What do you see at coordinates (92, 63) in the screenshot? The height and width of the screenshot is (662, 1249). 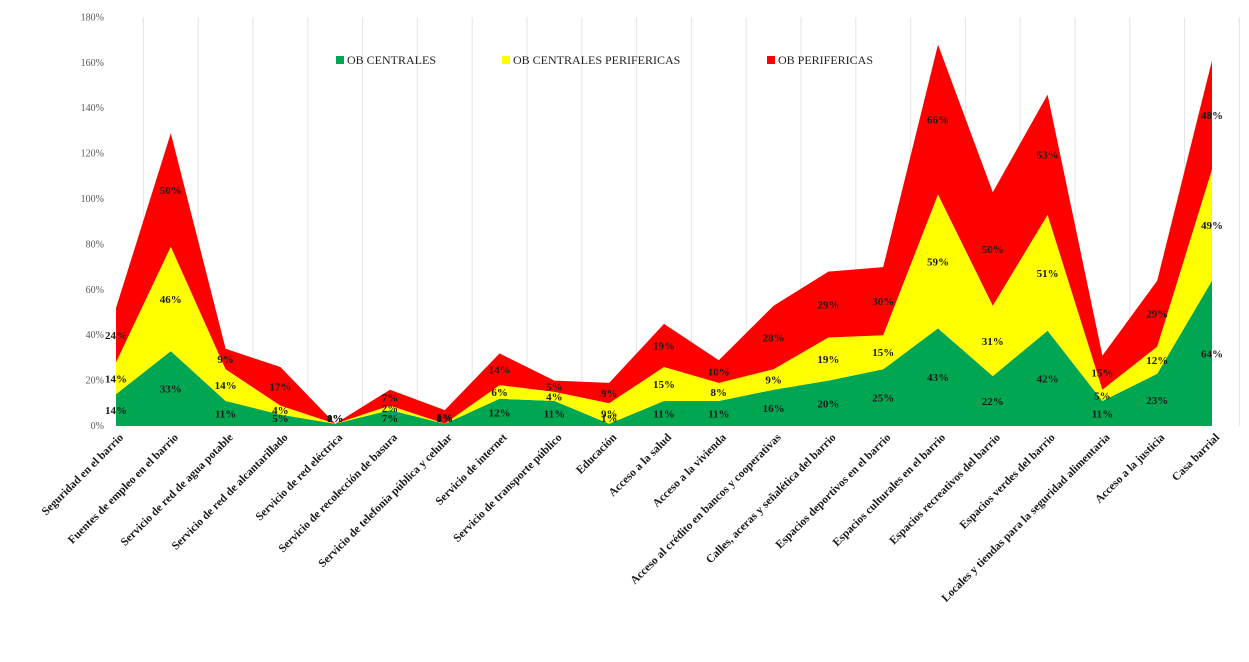 I see `y-tick-label: 160%` at bounding box center [92, 63].